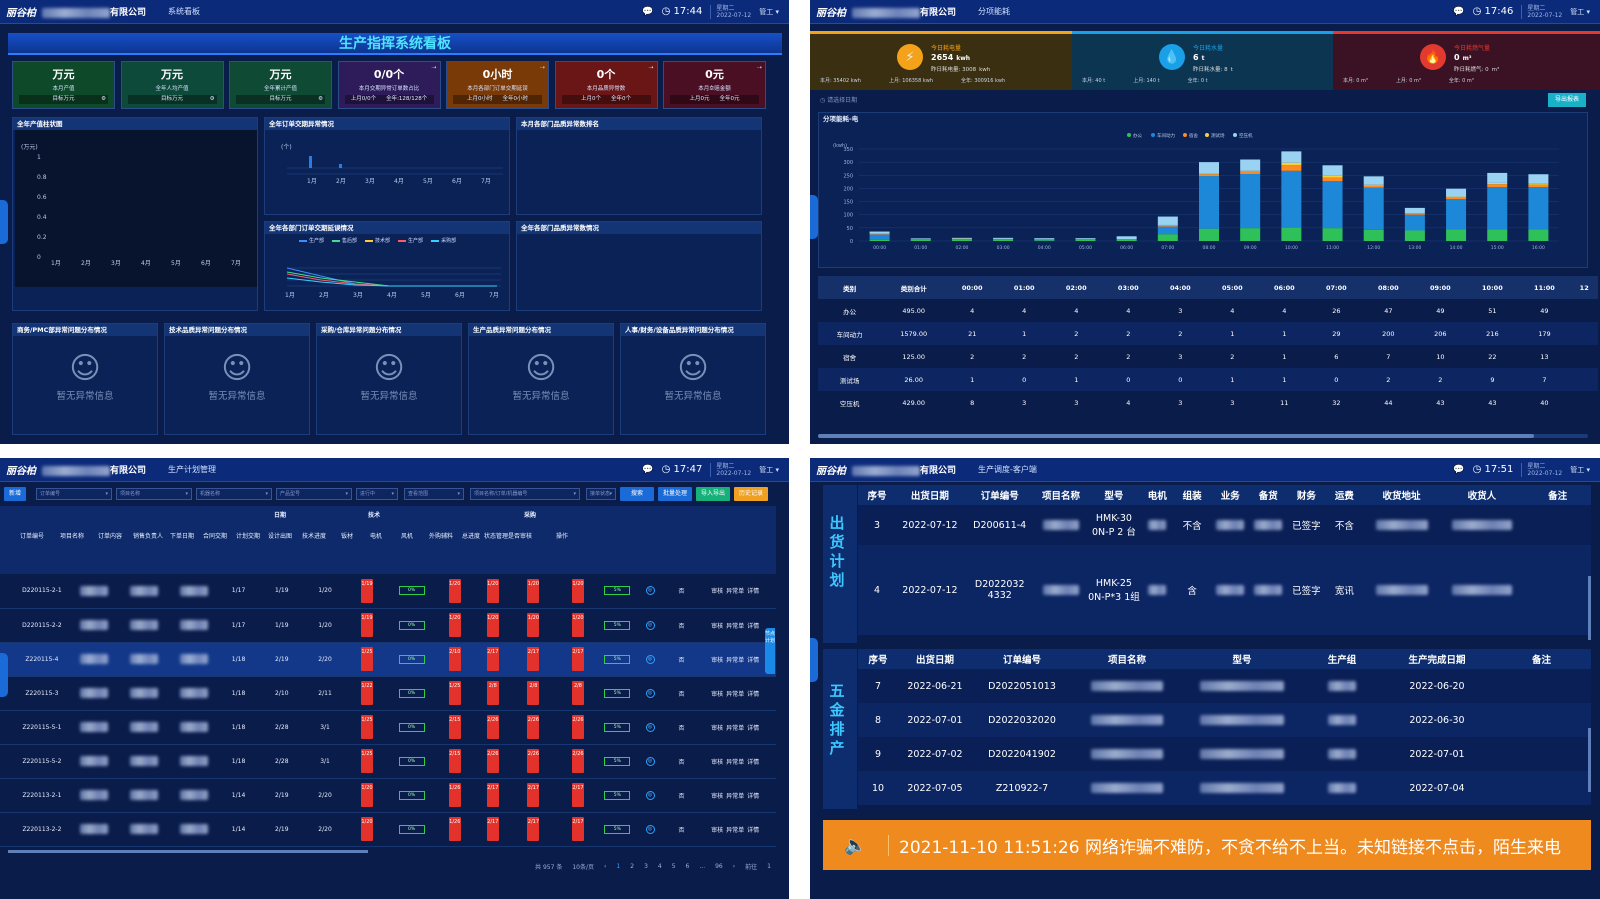 The width and height of the screenshot is (1600, 899). Describe the element at coordinates (713, 494) in the screenshot. I see `toolbar-button: 导入导出` at that location.